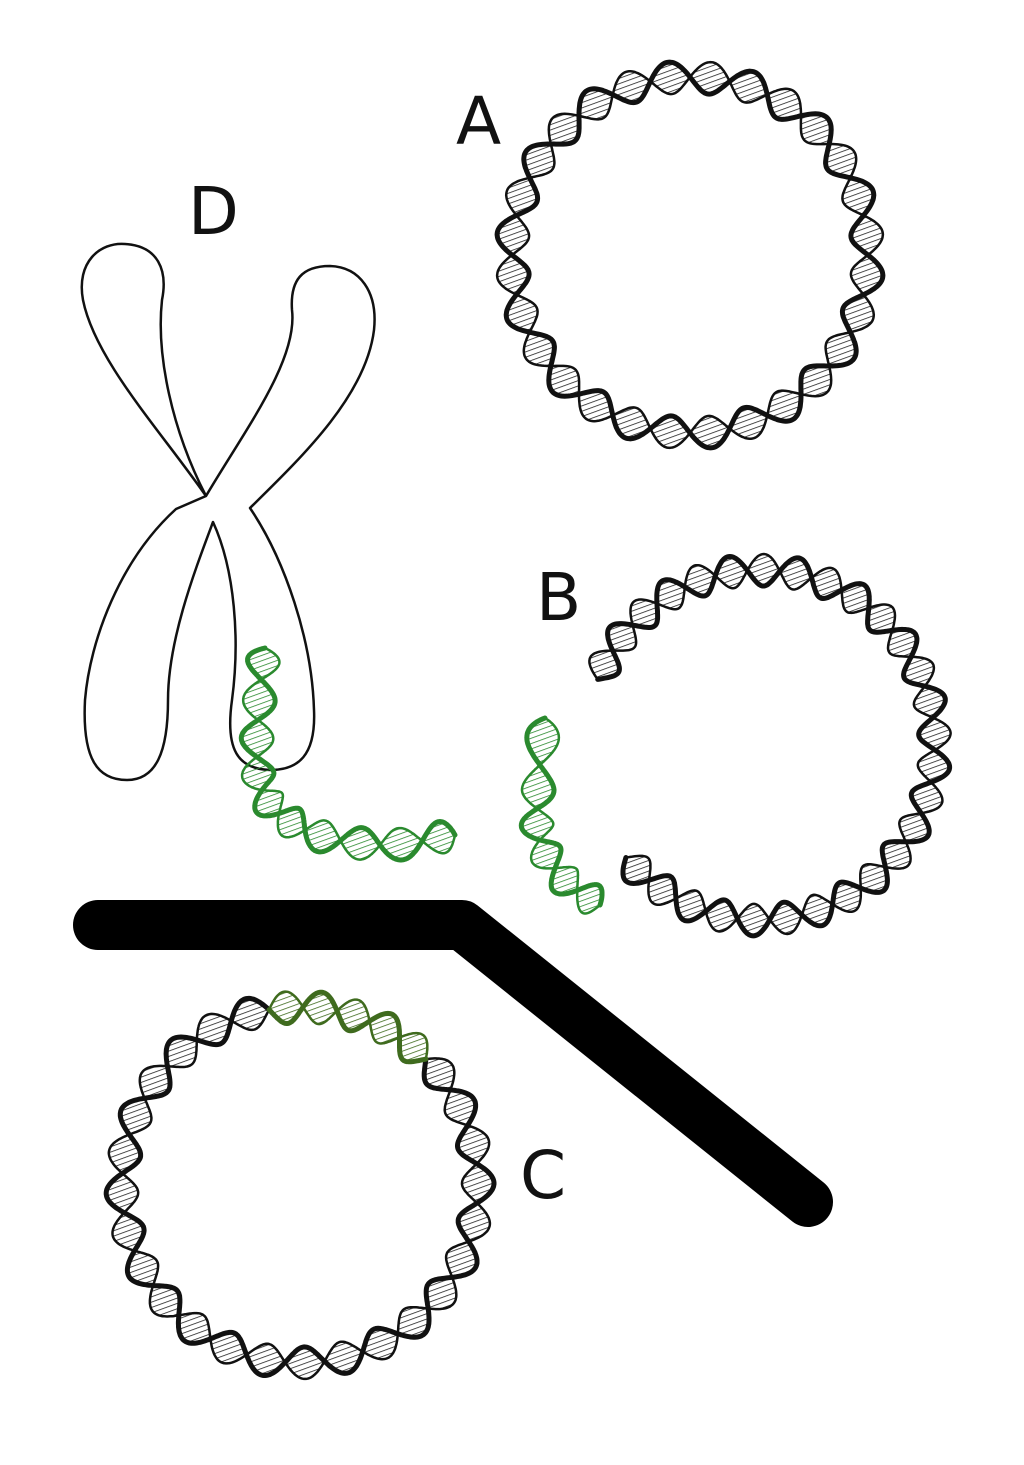  I want to click on plasmid-a: A, so click(671, 255).